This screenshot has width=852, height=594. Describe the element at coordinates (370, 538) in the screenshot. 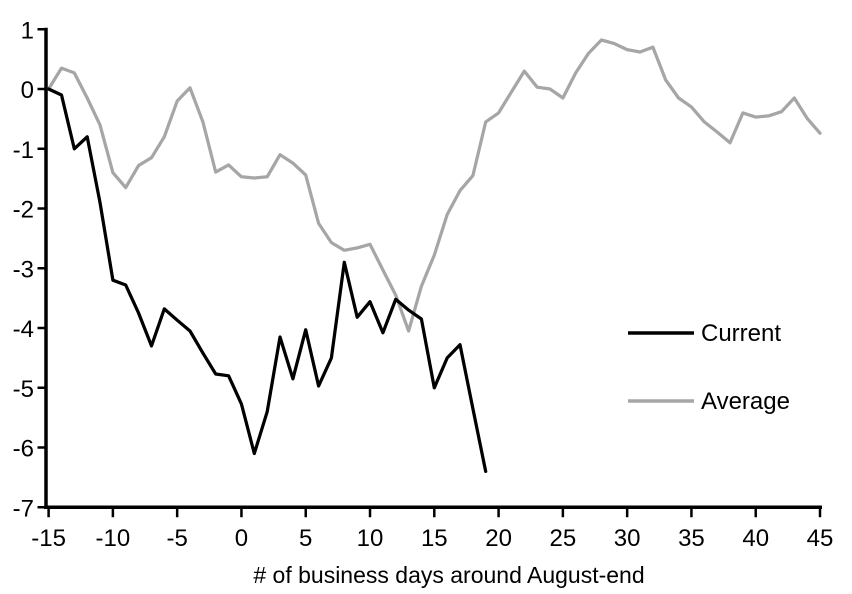

I see `x-tick-label: 10` at that location.